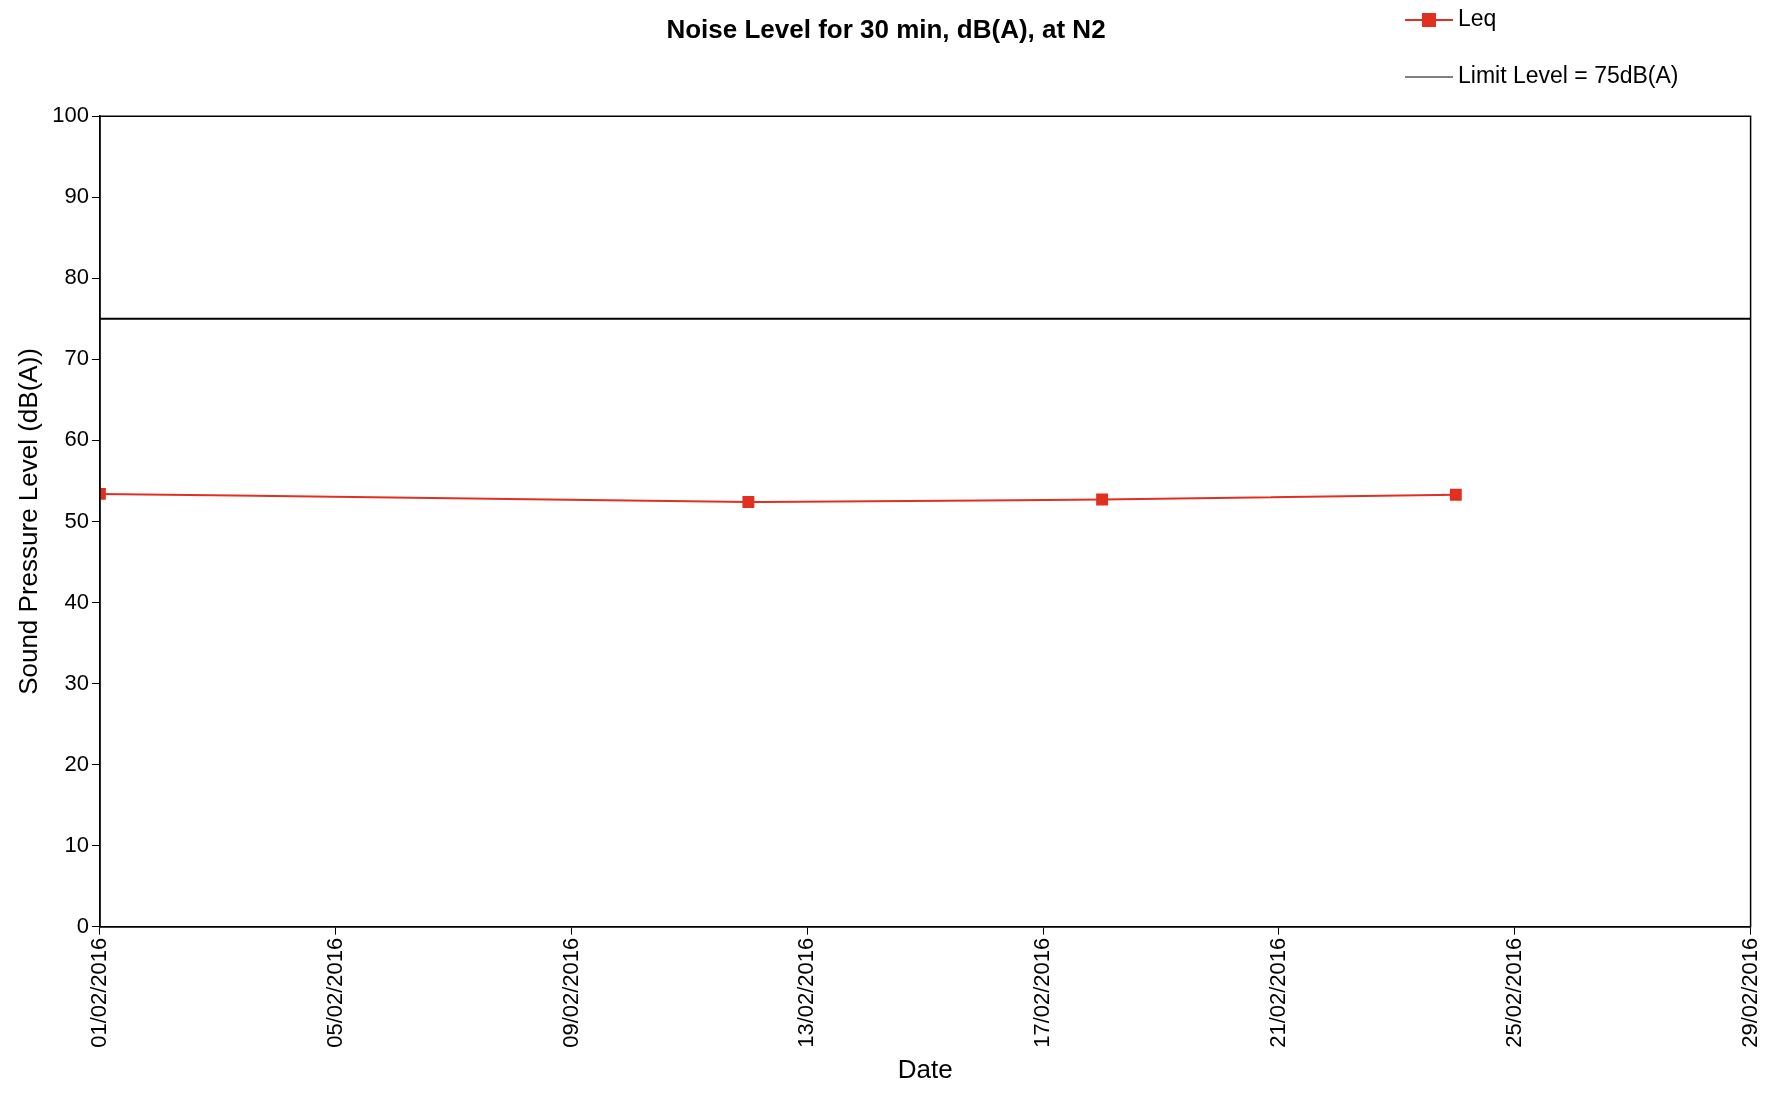 The width and height of the screenshot is (1780, 1095). What do you see at coordinates (76, 196) in the screenshot?
I see `y-tick-label: 90` at bounding box center [76, 196].